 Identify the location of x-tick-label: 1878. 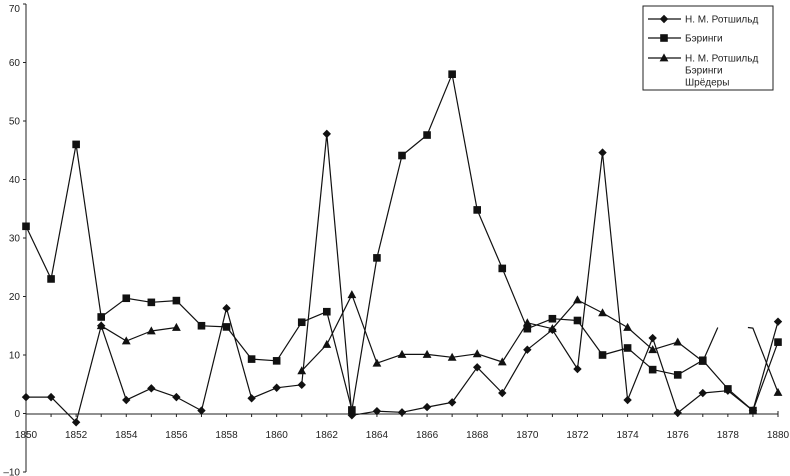
(728, 435).